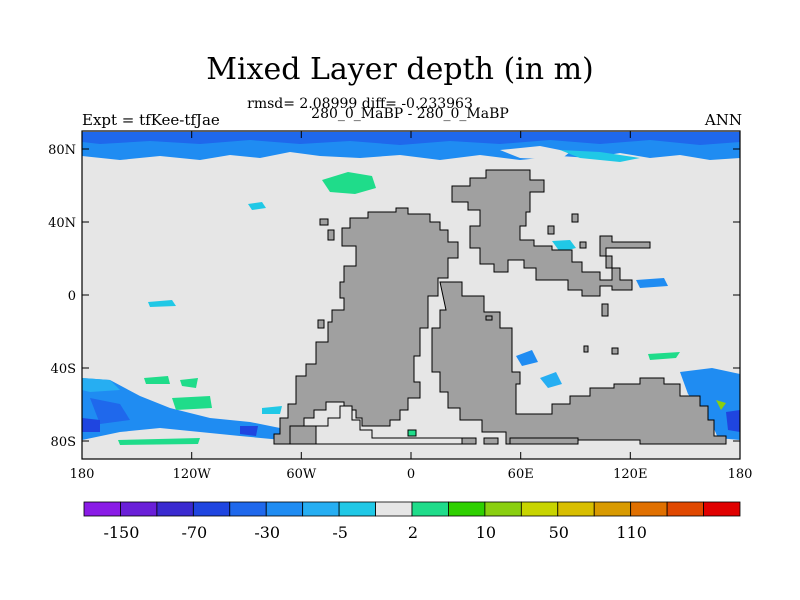 The width and height of the screenshot is (800, 600). What do you see at coordinates (551, 233) in the screenshot?
I see `eurasia-land` at bounding box center [551, 233].